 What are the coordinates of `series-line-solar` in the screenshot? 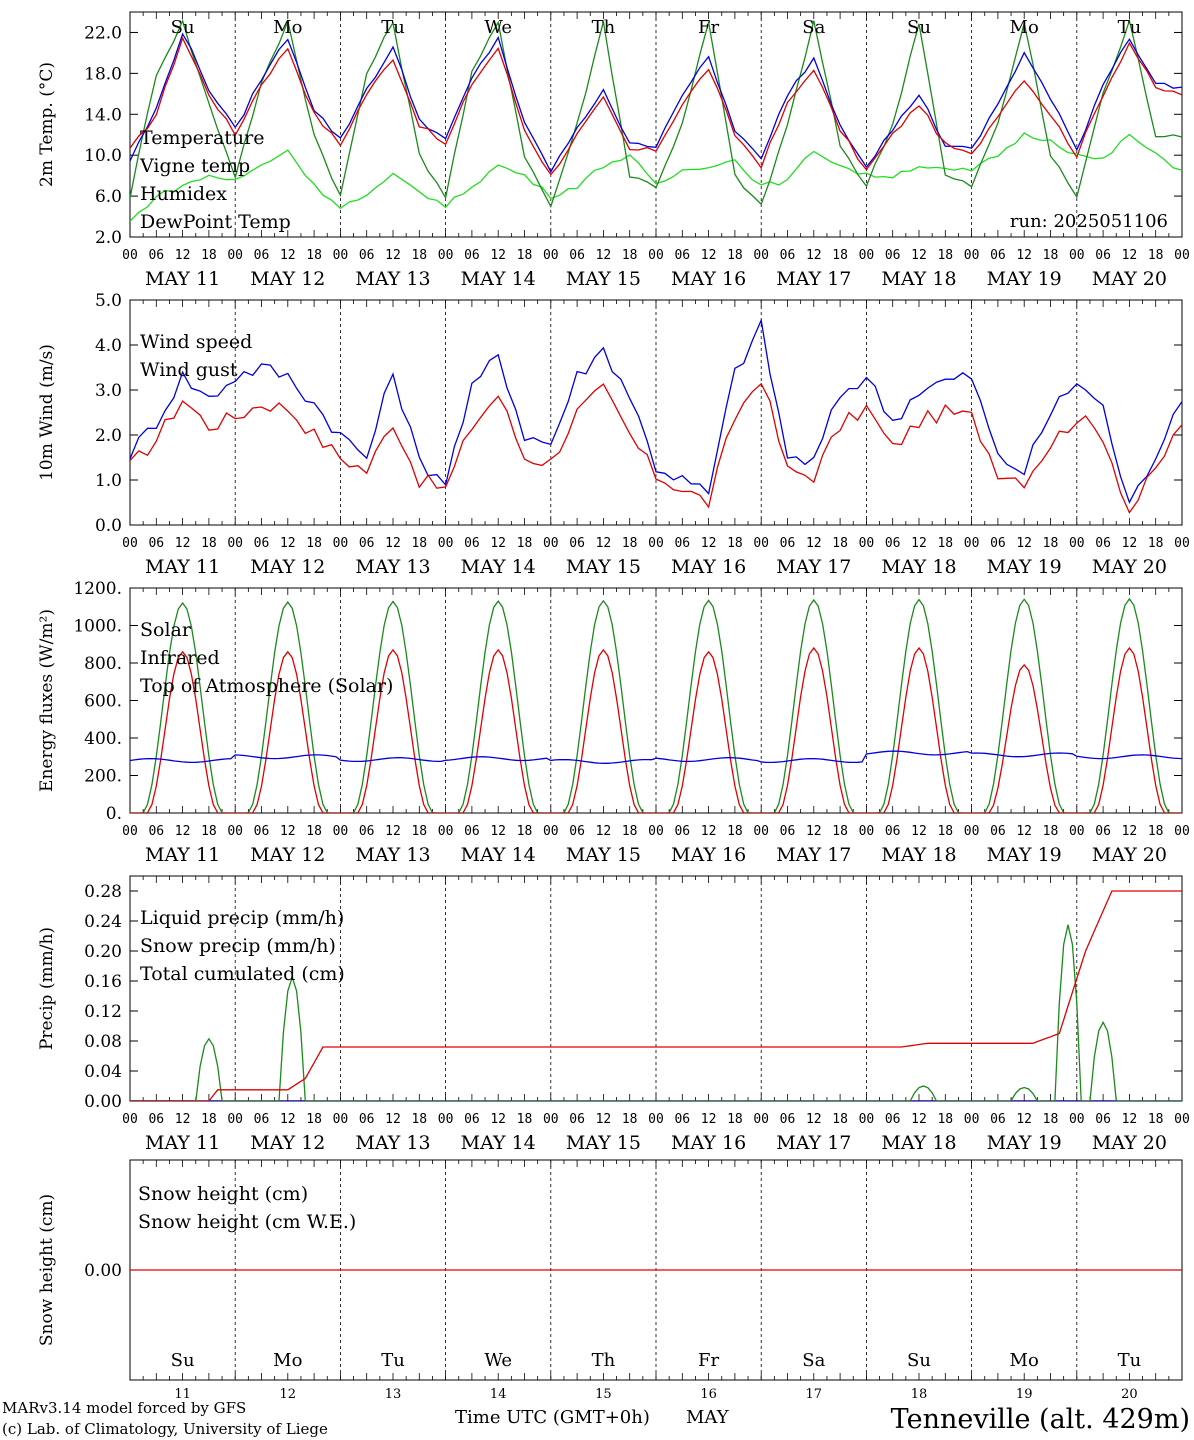 It's located at (656, 729).